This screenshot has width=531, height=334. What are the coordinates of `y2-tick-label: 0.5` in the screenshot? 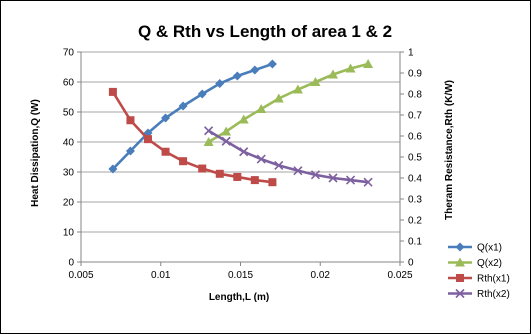 It's located at (415, 158).